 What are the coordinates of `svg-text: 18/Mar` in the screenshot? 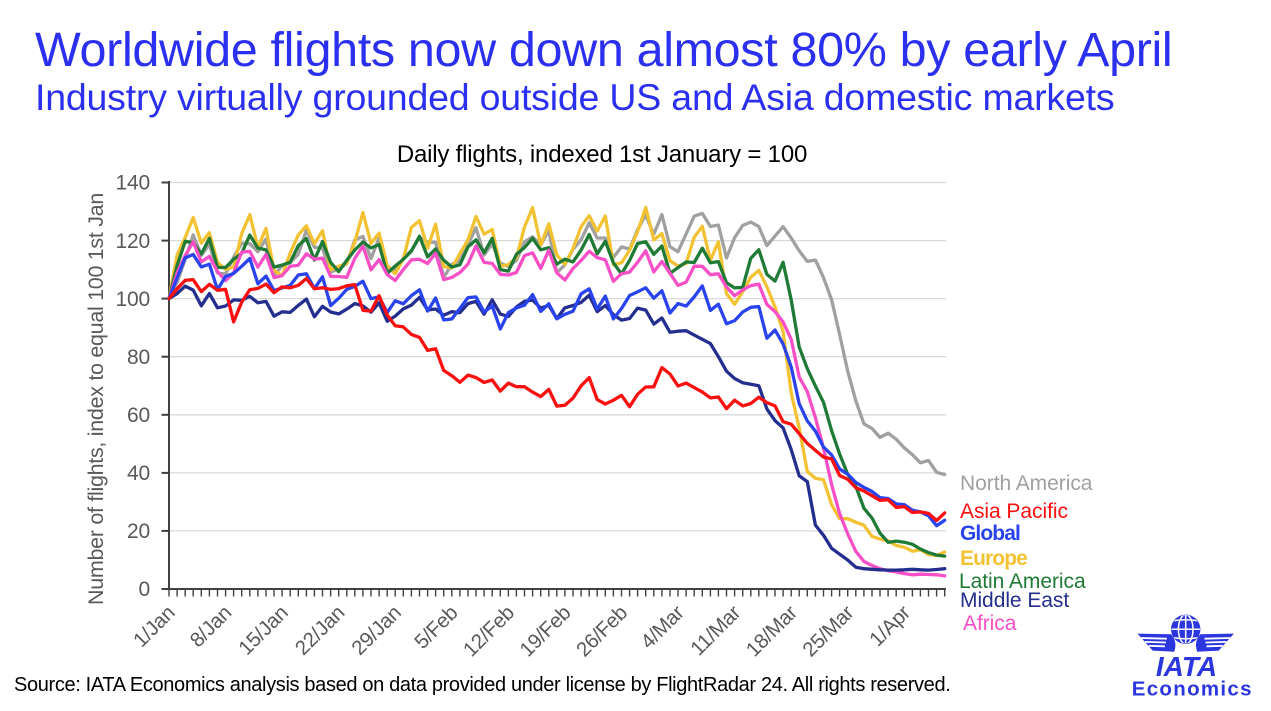 It's located at (772, 631).